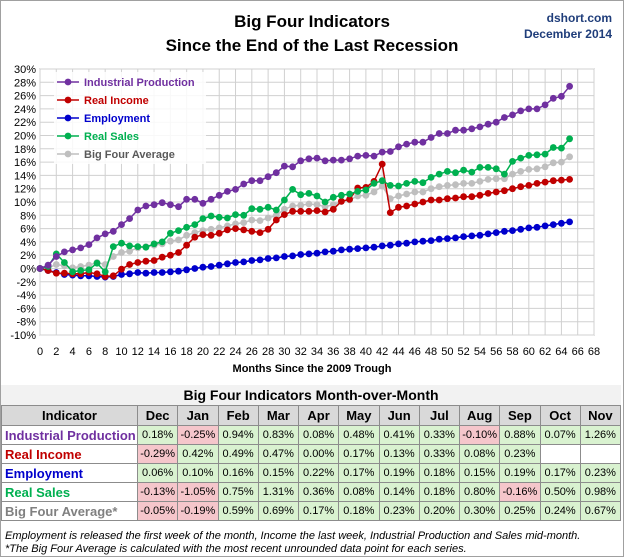 The width and height of the screenshot is (624, 557). I want to click on x-tick-label: 0, so click(40, 352).